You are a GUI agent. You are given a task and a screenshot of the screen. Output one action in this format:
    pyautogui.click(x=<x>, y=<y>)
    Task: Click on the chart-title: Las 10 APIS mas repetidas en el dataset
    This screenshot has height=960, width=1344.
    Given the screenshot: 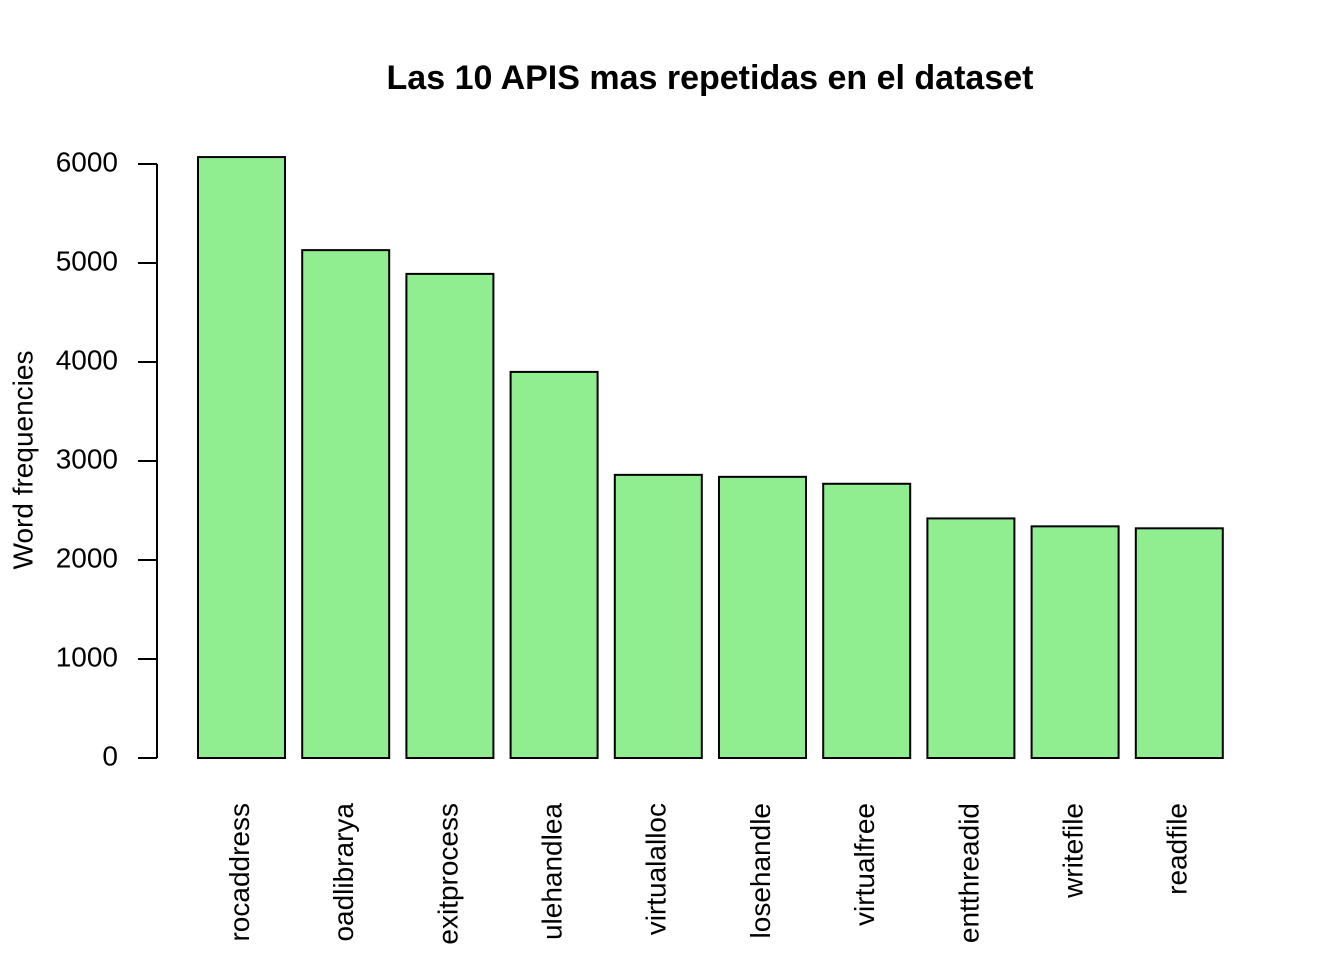 What is the action you would take?
    pyautogui.click(x=710, y=78)
    